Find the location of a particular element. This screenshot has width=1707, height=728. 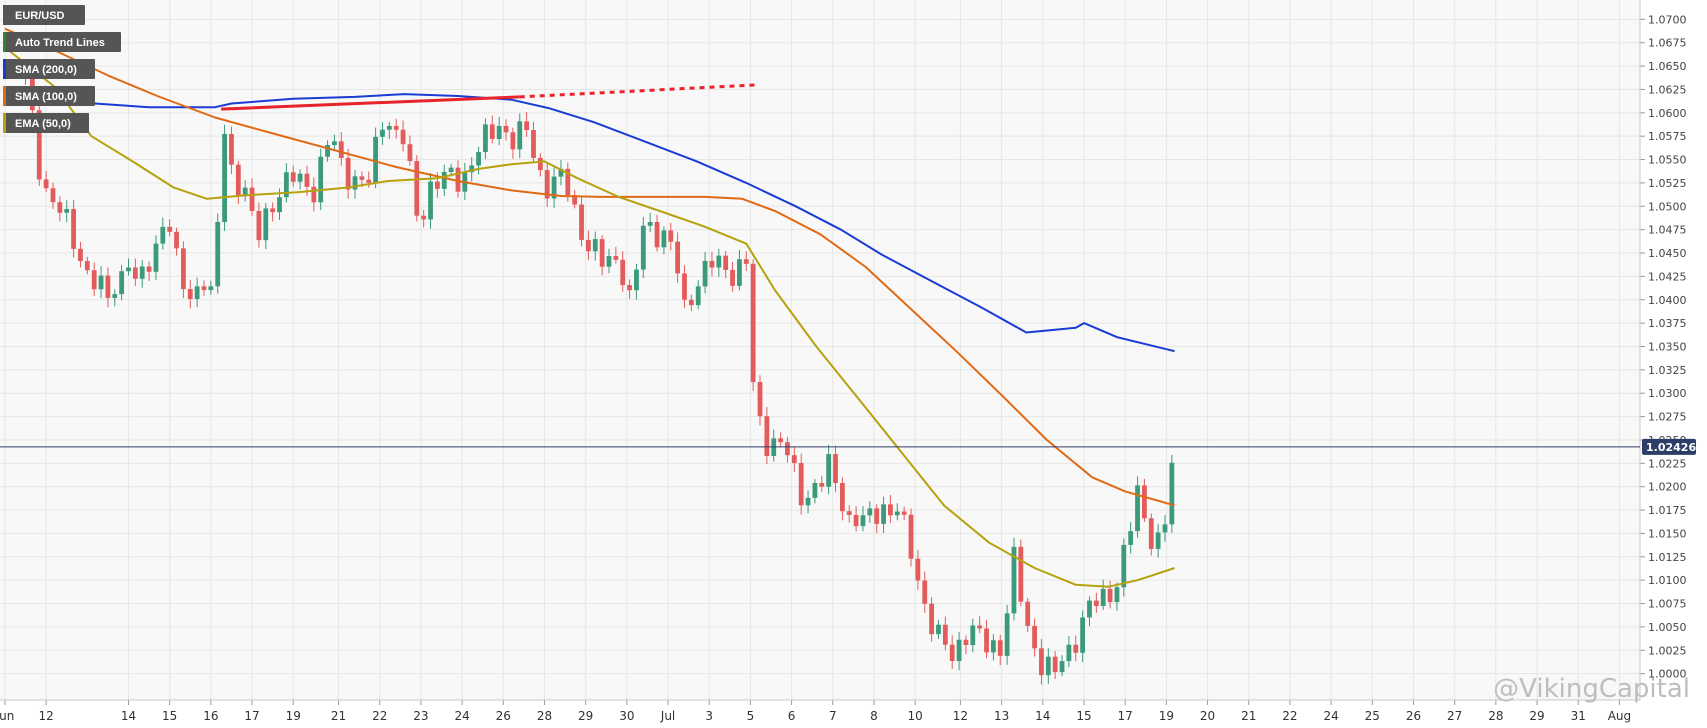

x-tick-label: 13 is located at coordinates (1001, 716).